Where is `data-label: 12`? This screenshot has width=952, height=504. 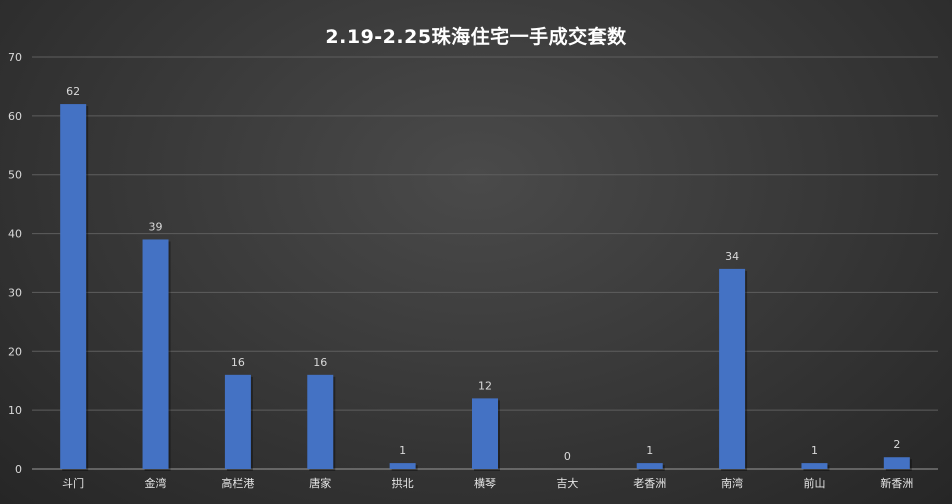
data-label: 12 is located at coordinates (485, 385).